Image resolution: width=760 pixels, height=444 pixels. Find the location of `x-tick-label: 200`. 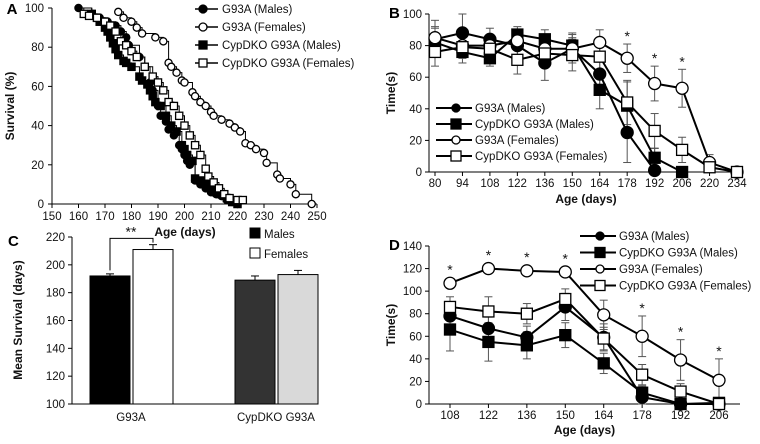

x-tick-label: 200 is located at coordinates (184, 217).